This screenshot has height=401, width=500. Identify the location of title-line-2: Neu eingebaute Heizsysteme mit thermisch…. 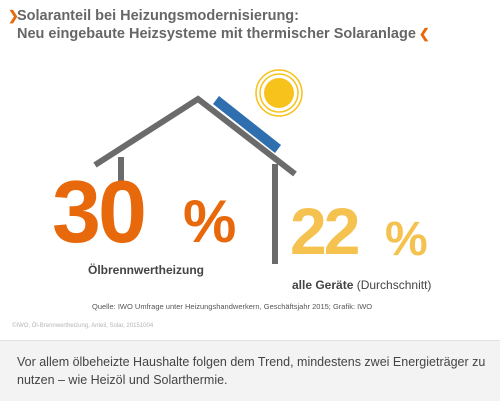
(216, 34).